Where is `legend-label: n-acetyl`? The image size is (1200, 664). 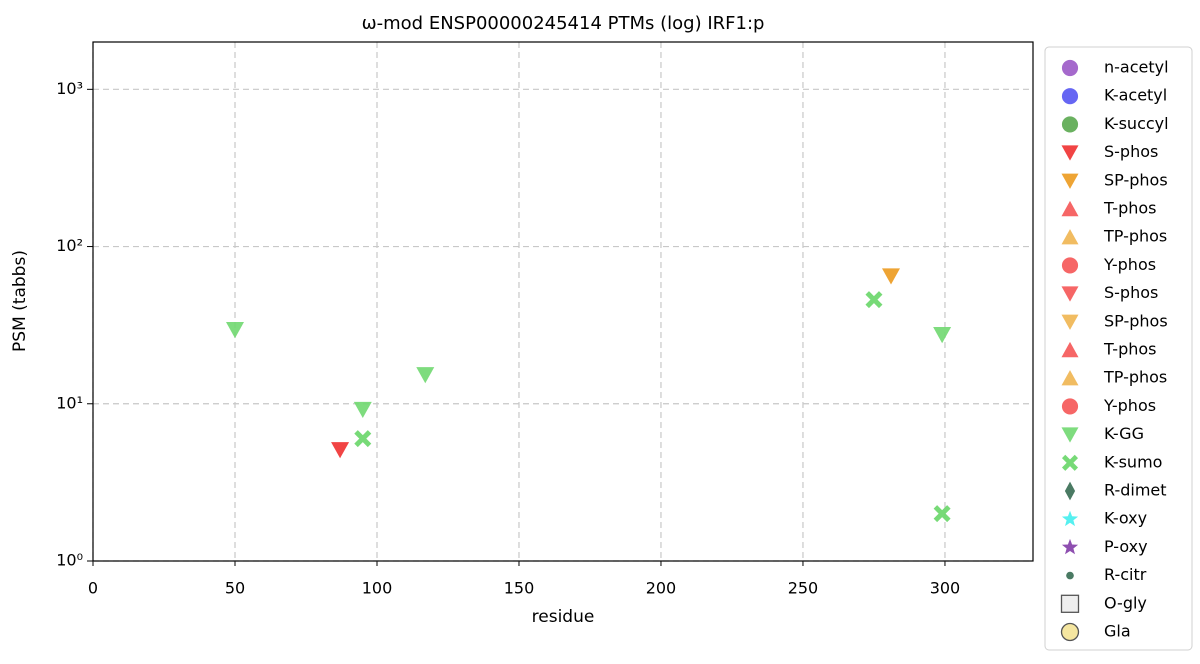
legend-label: n-acetyl is located at coordinates (1136, 67).